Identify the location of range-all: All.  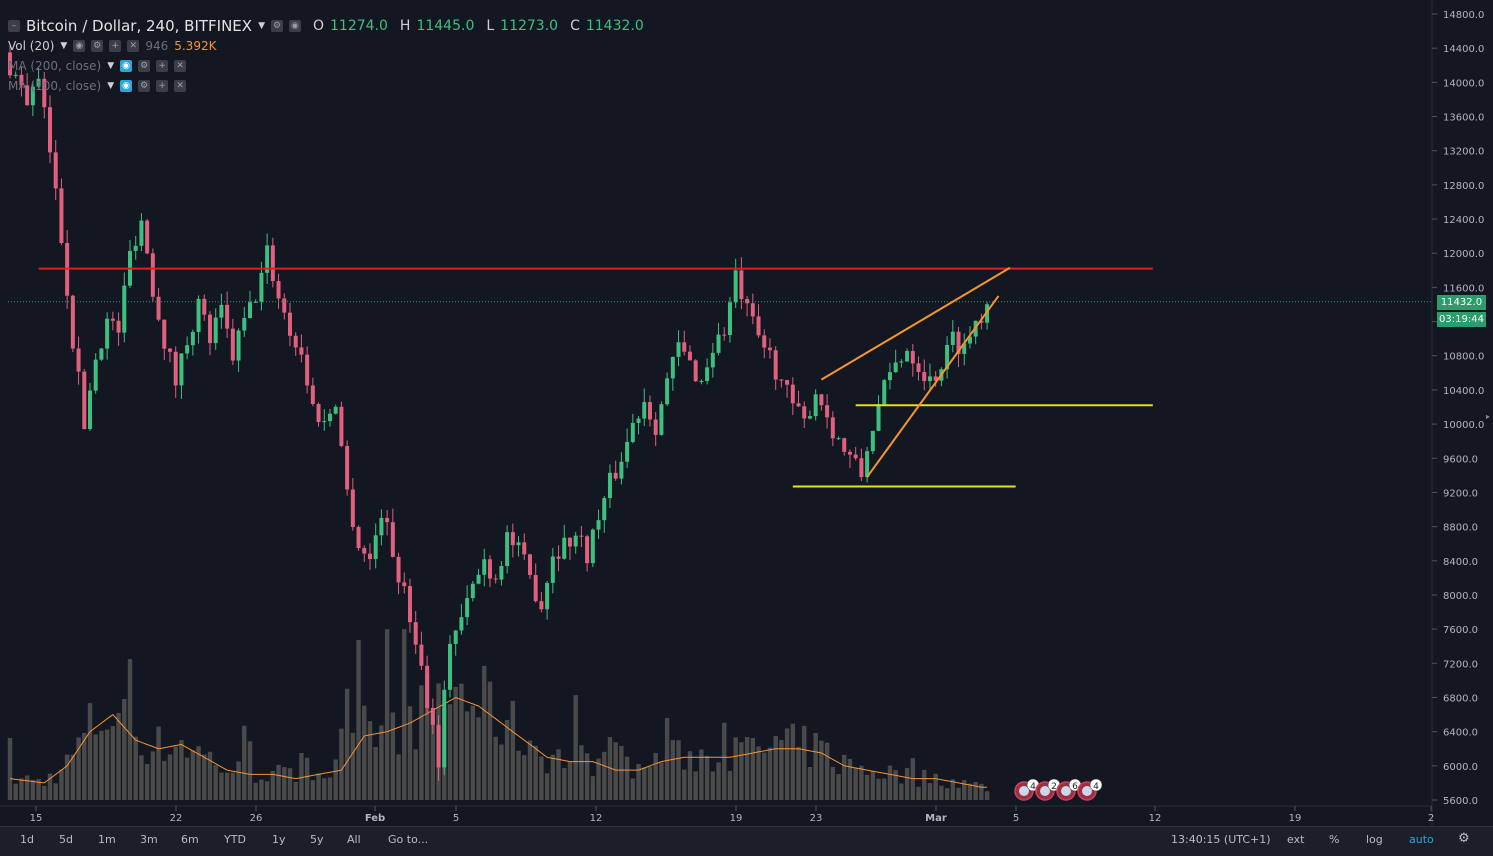
(354, 839).